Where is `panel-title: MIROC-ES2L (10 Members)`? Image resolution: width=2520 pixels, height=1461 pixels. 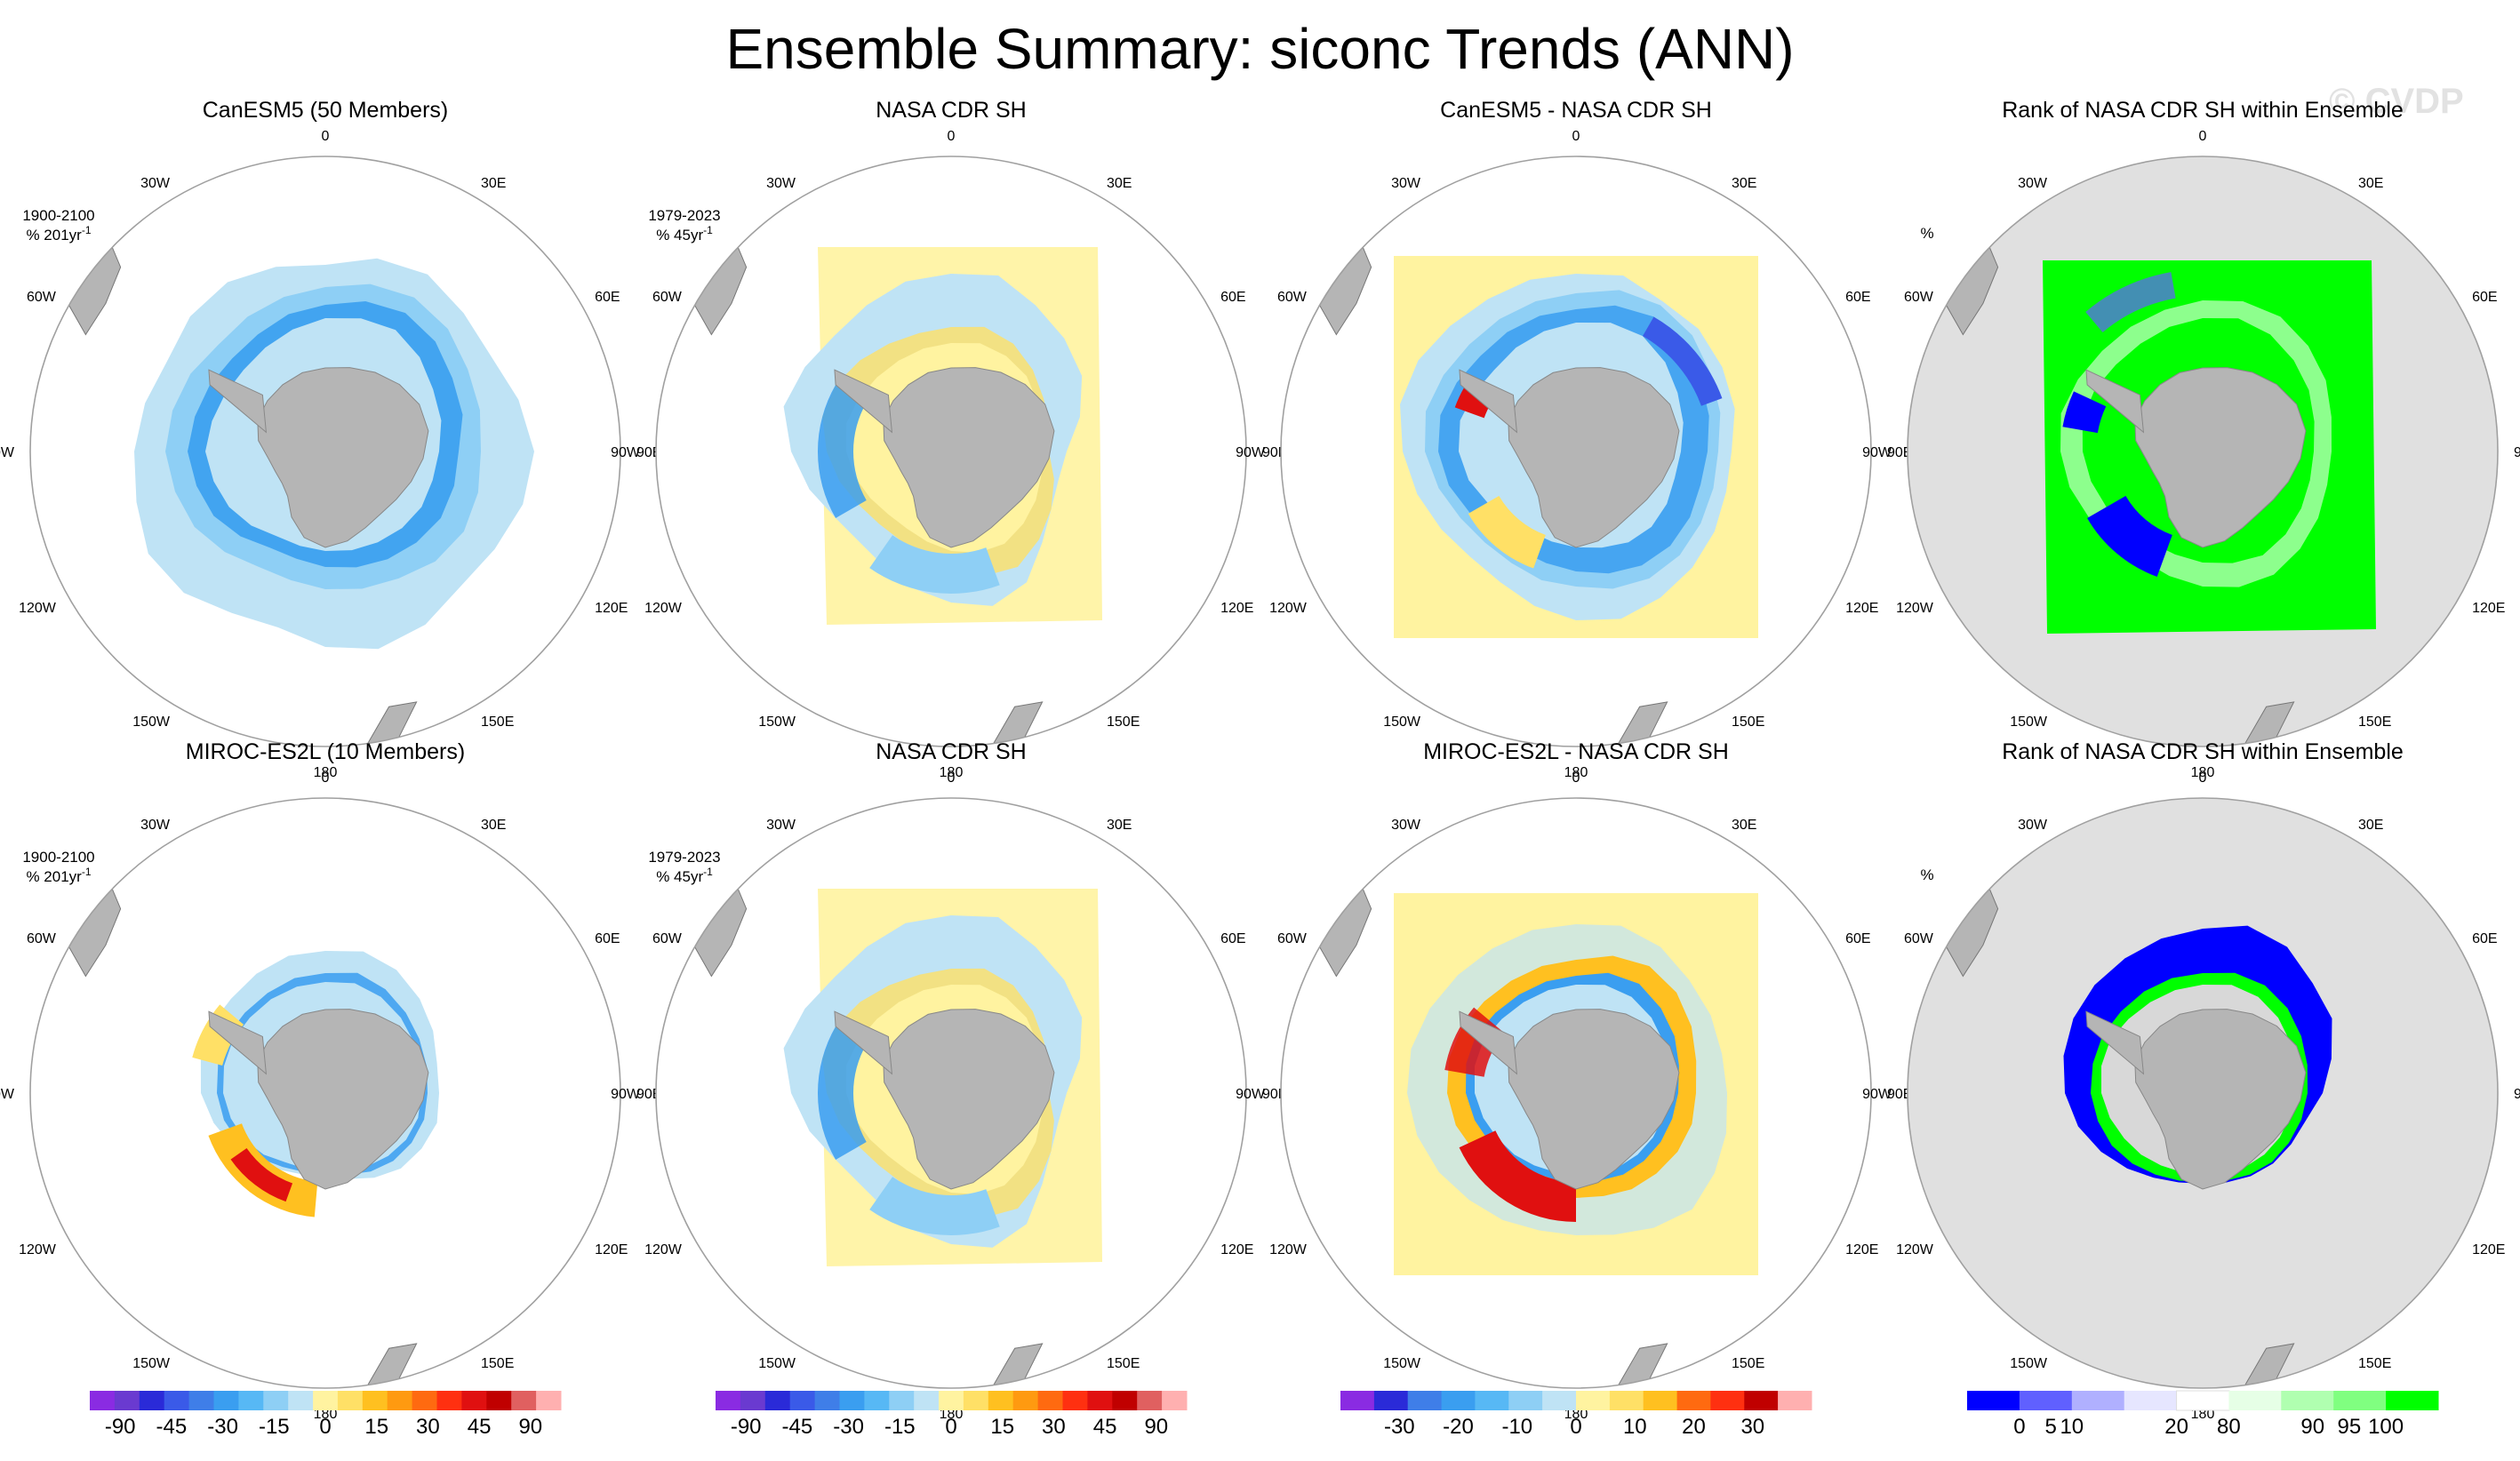
panel-title: MIROC-ES2L (10 Members) is located at coordinates (325, 751).